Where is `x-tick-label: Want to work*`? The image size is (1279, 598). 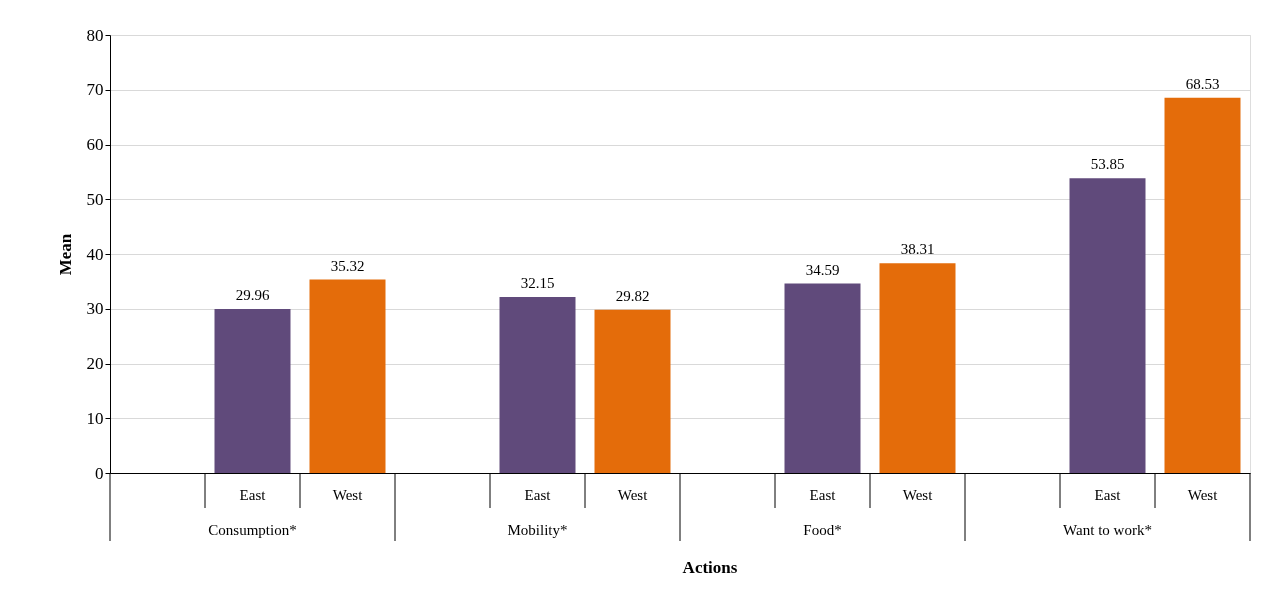
x-tick-label: Want to work* is located at coordinates (1107, 530).